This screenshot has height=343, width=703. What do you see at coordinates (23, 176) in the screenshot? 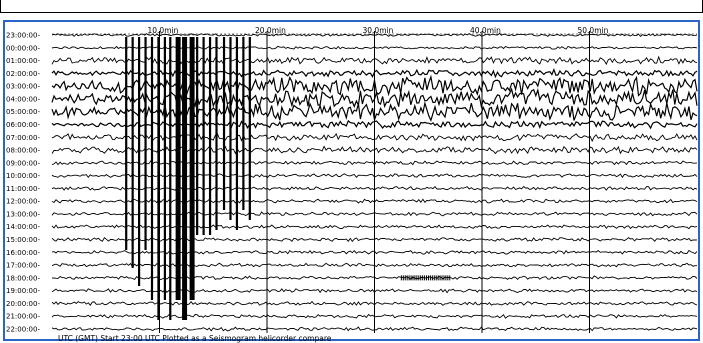
I see `row-time-label: 10:00:00-` at bounding box center [23, 176].